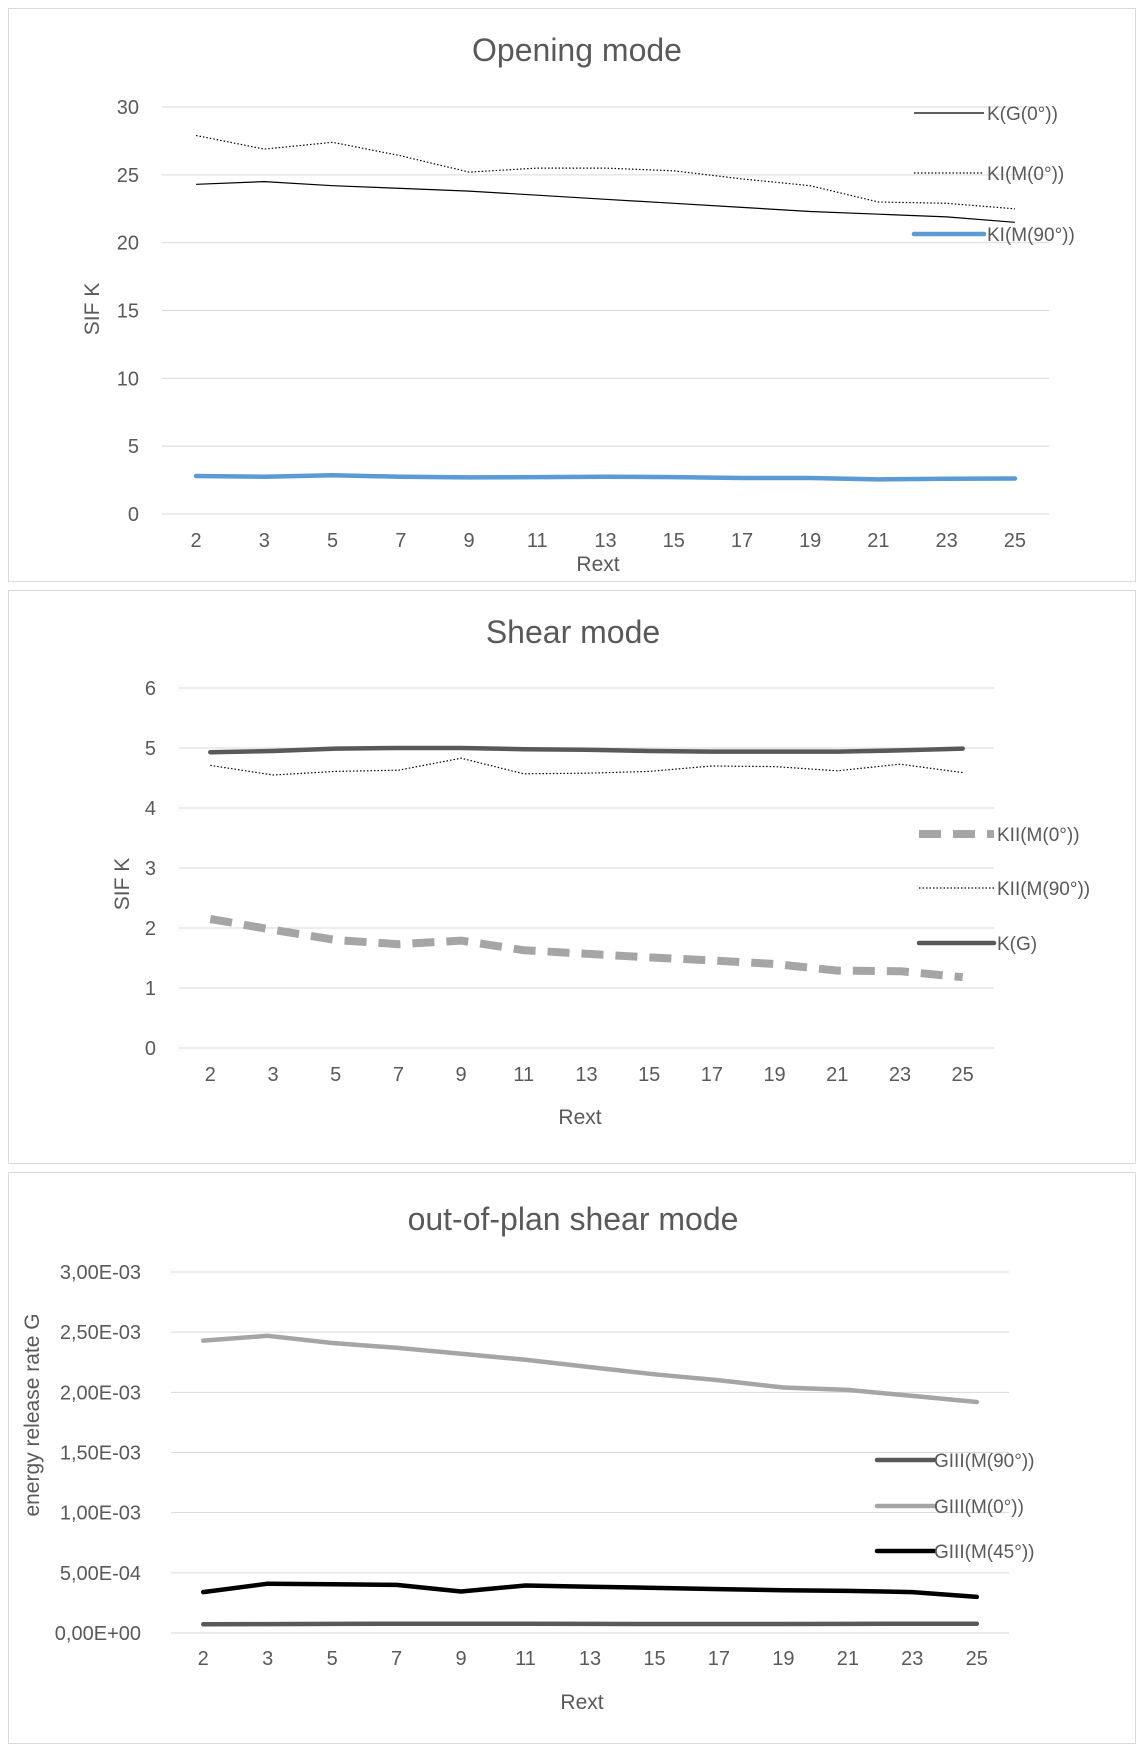 Image resolution: width=1136 pixels, height=1744 pixels. I want to click on legend-label: GIII(M(45°)), so click(984, 1552).